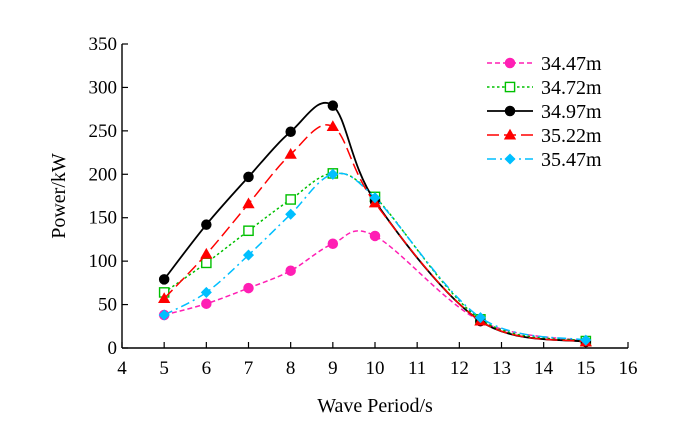  Describe the element at coordinates (164, 368) in the screenshot. I see `x-tick-label: 5` at that location.